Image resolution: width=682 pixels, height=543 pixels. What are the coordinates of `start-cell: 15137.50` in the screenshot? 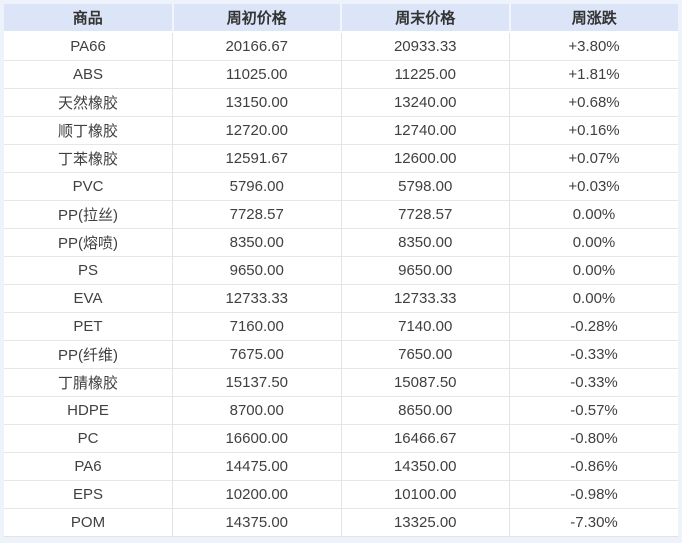 It's located at (256, 382).